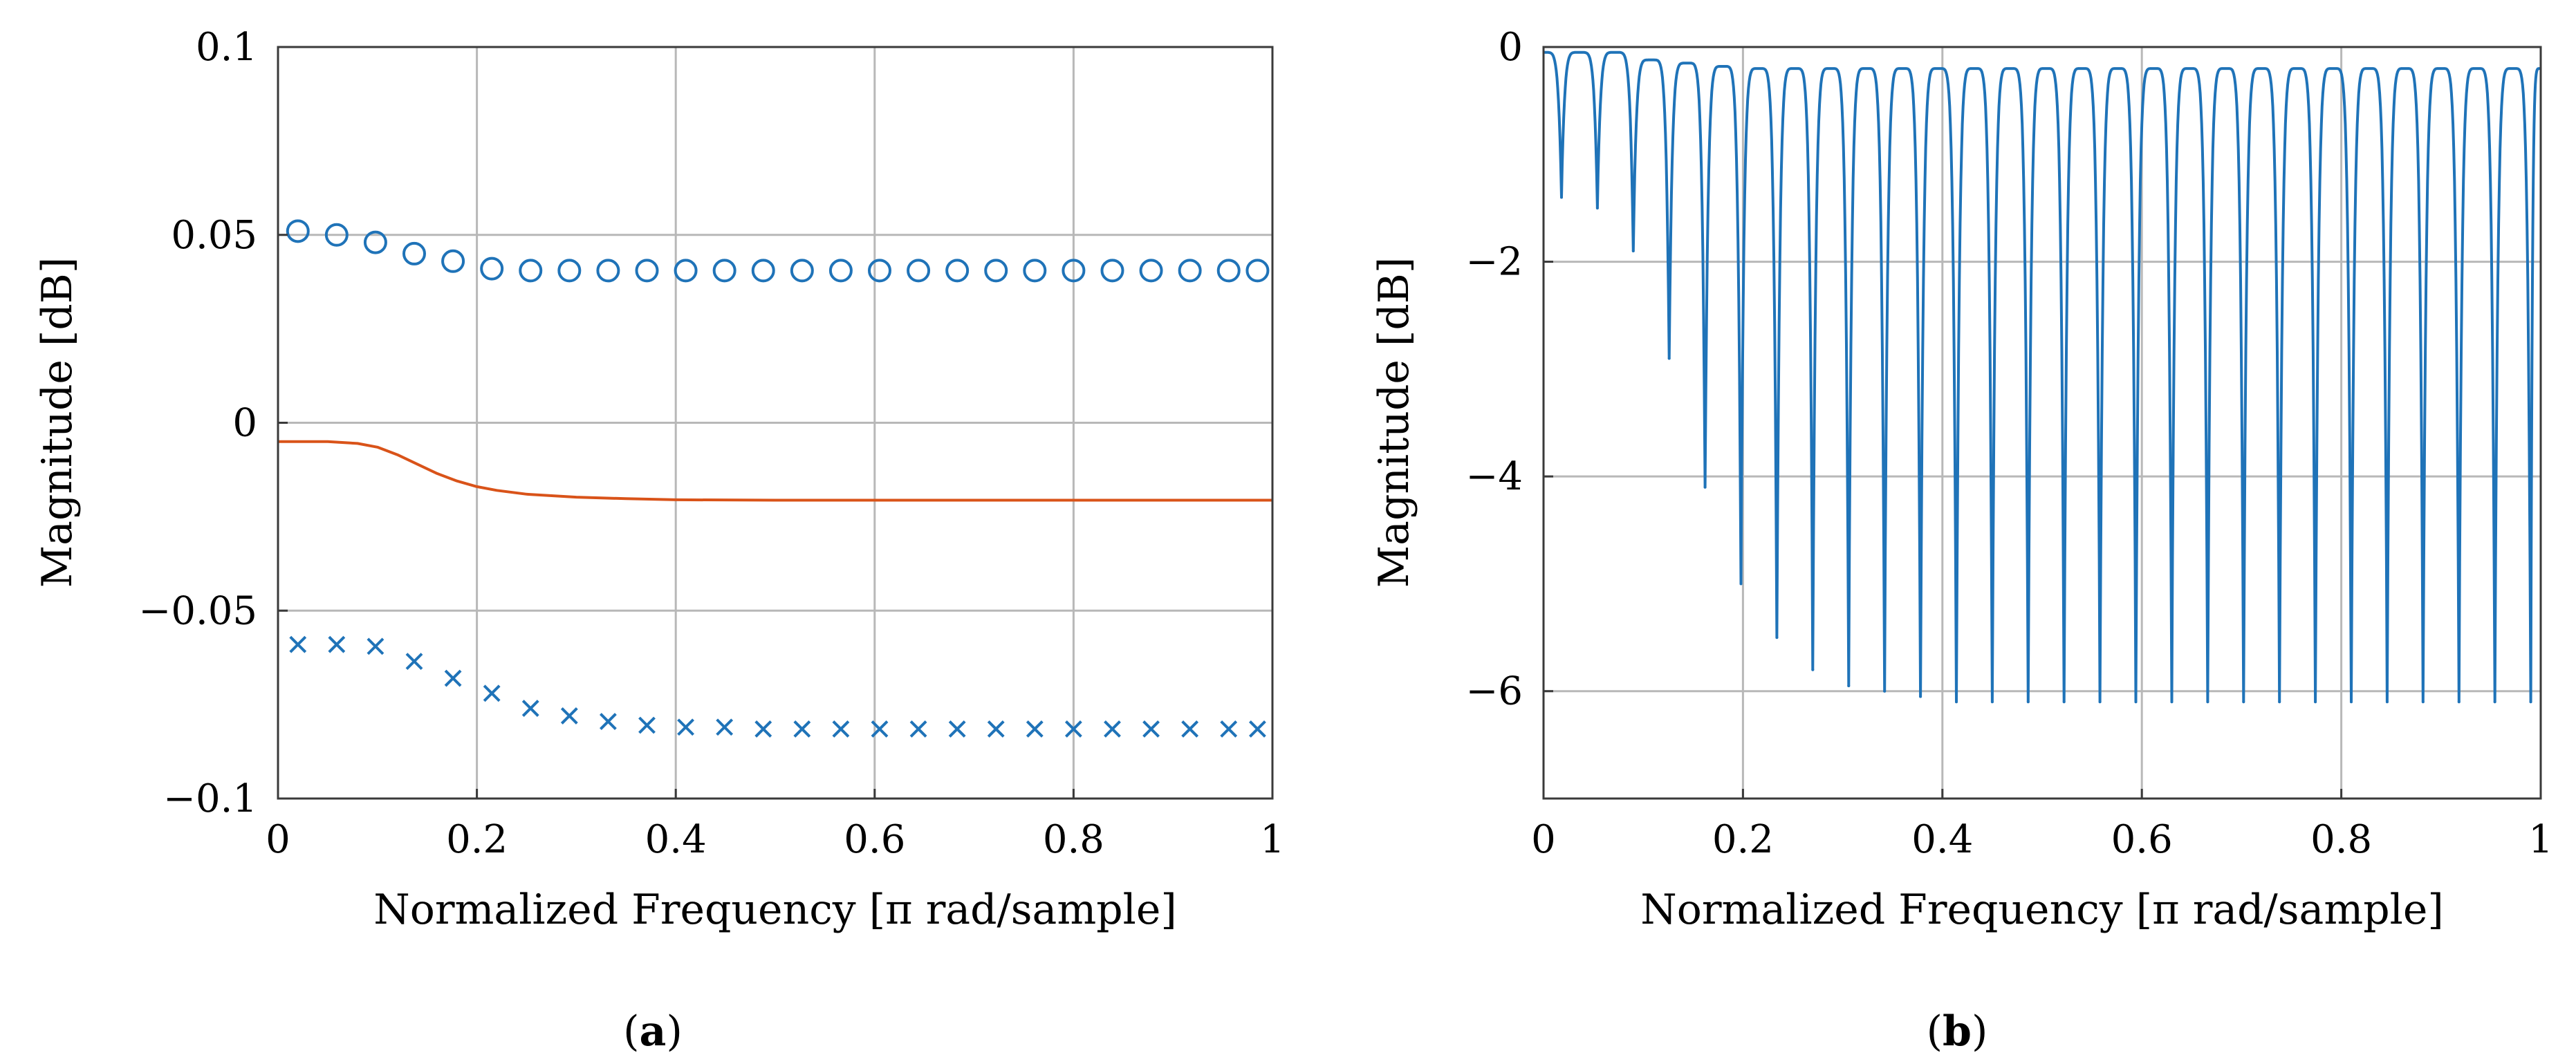  Describe the element at coordinates (1073, 839) in the screenshot. I see `panel-a-x-tick-label: 0.8` at that location.